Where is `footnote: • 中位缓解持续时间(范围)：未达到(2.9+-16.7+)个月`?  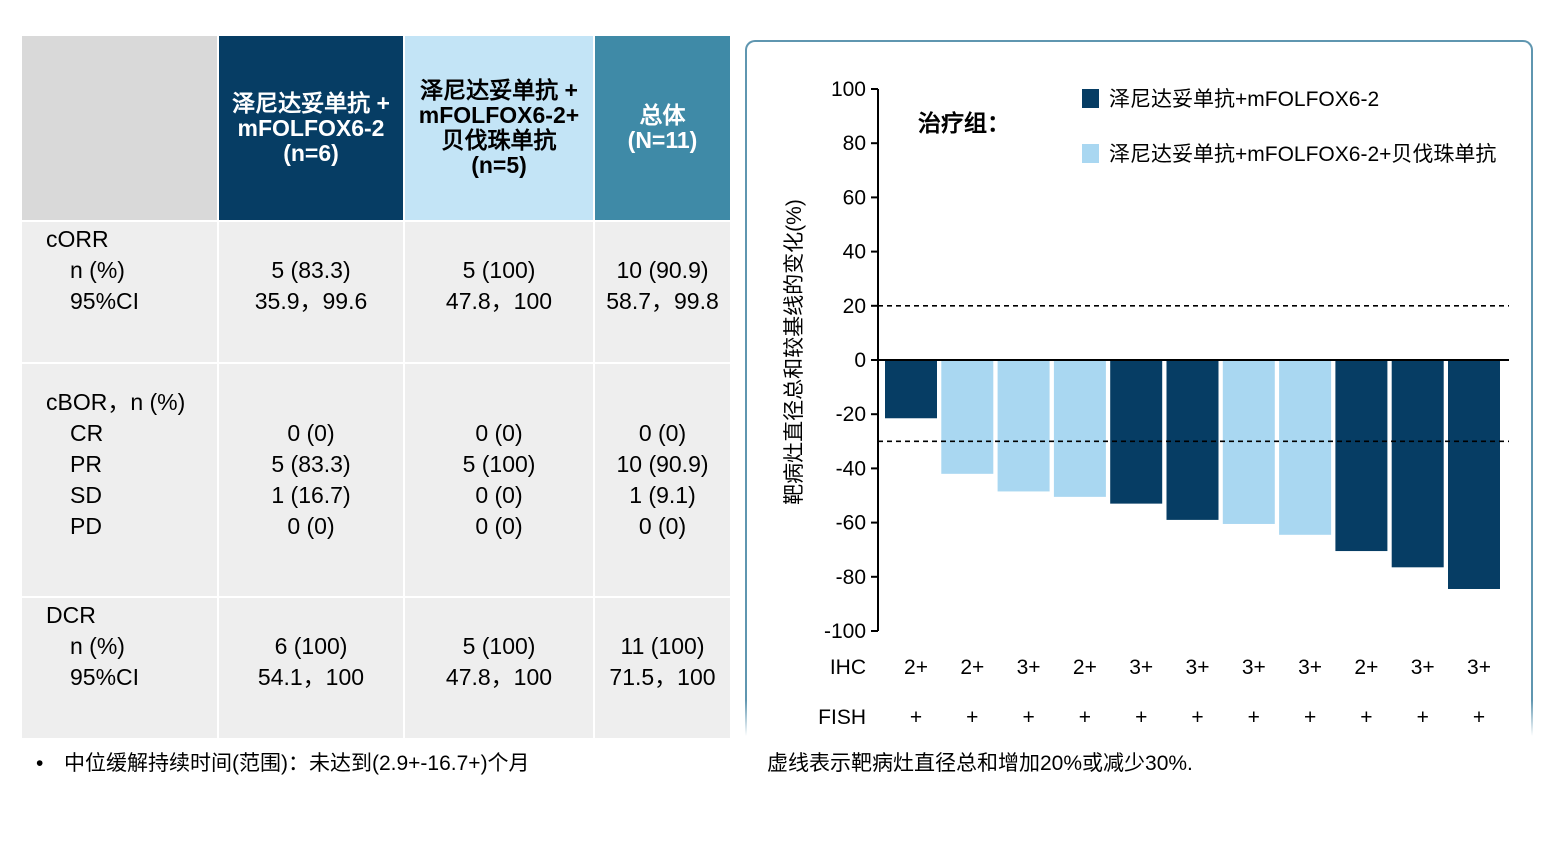
footnote: • 中位缓解持续时间(范围)：未达到(2.9+-16.7+)个月 is located at coordinates (283, 762).